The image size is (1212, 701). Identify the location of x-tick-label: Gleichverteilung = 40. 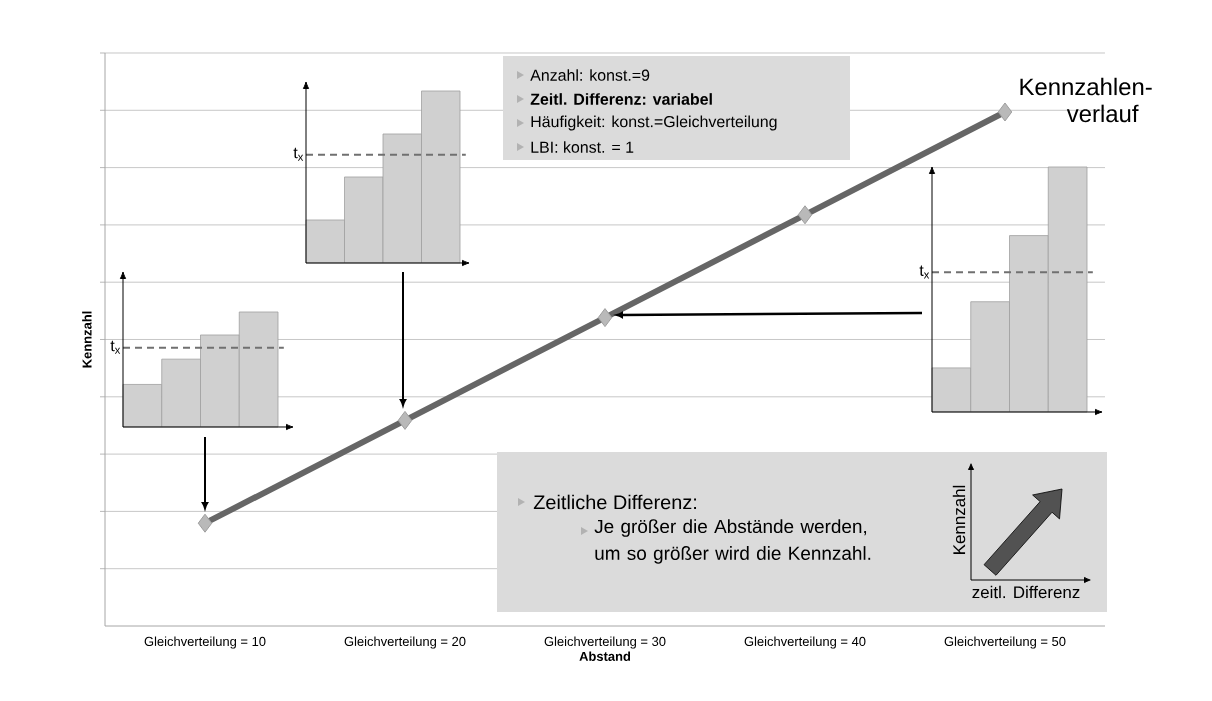
(805, 642).